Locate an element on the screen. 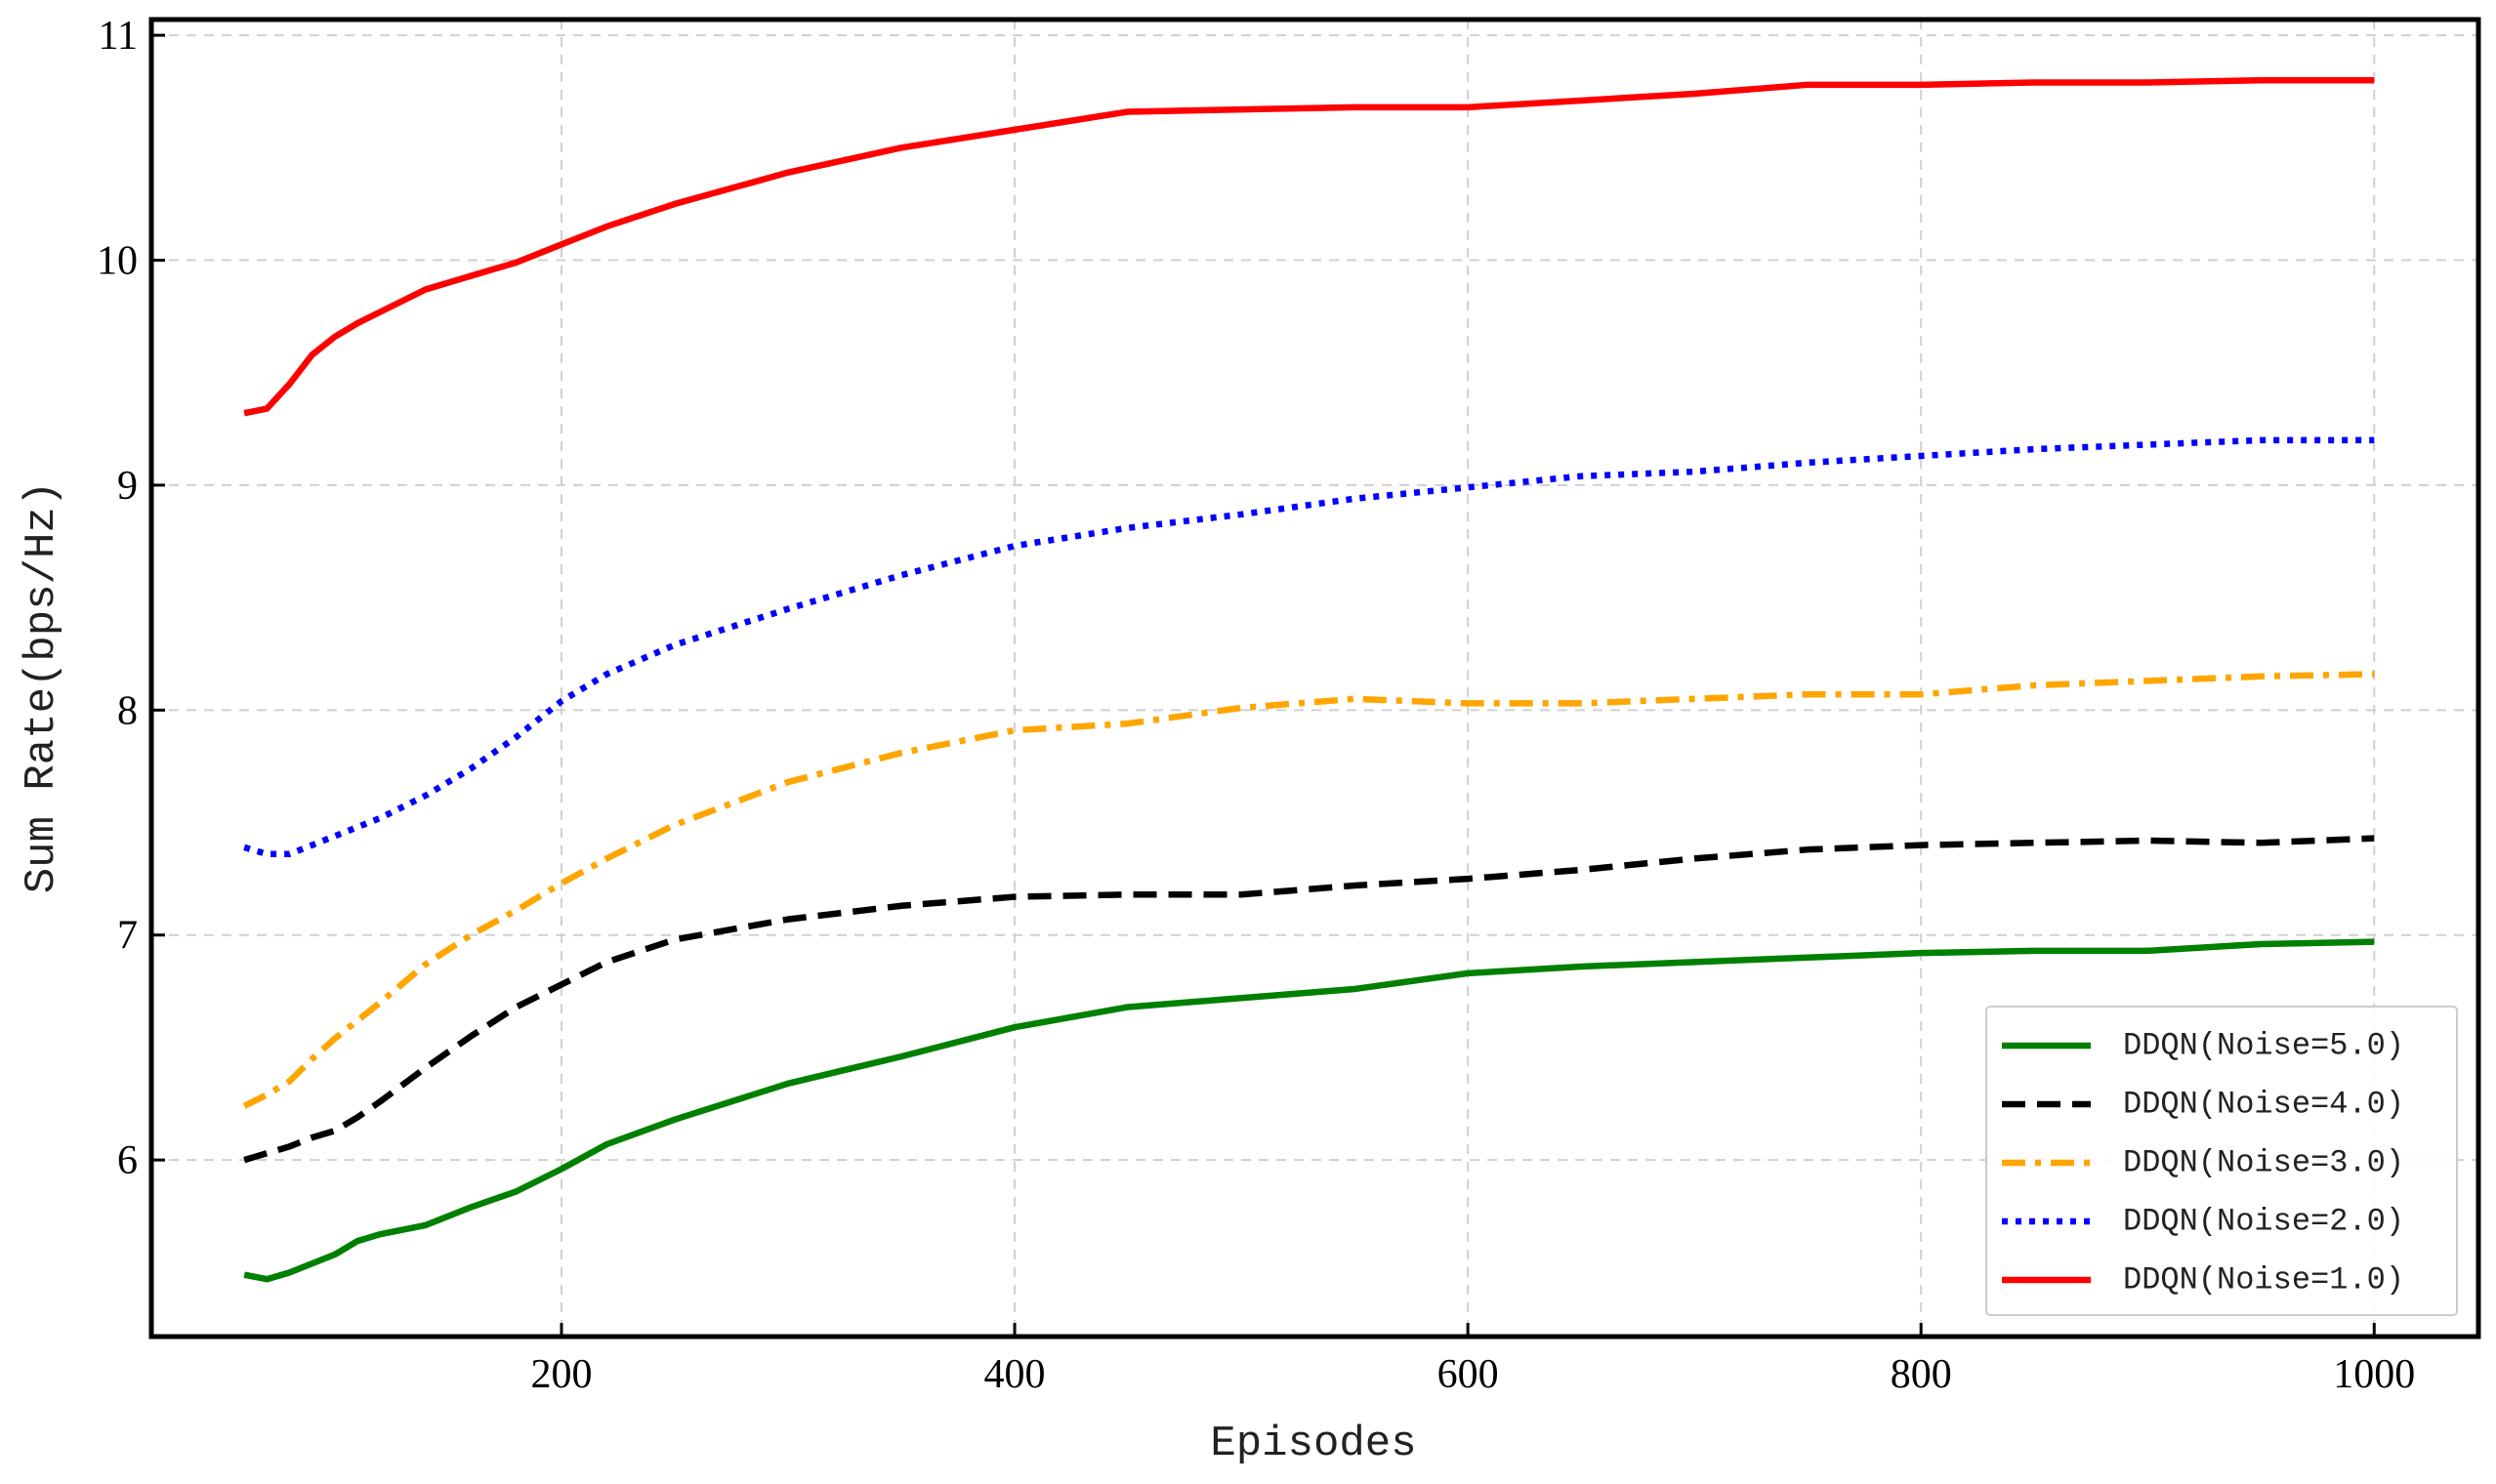 This screenshot has height=1484, width=2496. x-tick-label: 400 is located at coordinates (1015, 1374).